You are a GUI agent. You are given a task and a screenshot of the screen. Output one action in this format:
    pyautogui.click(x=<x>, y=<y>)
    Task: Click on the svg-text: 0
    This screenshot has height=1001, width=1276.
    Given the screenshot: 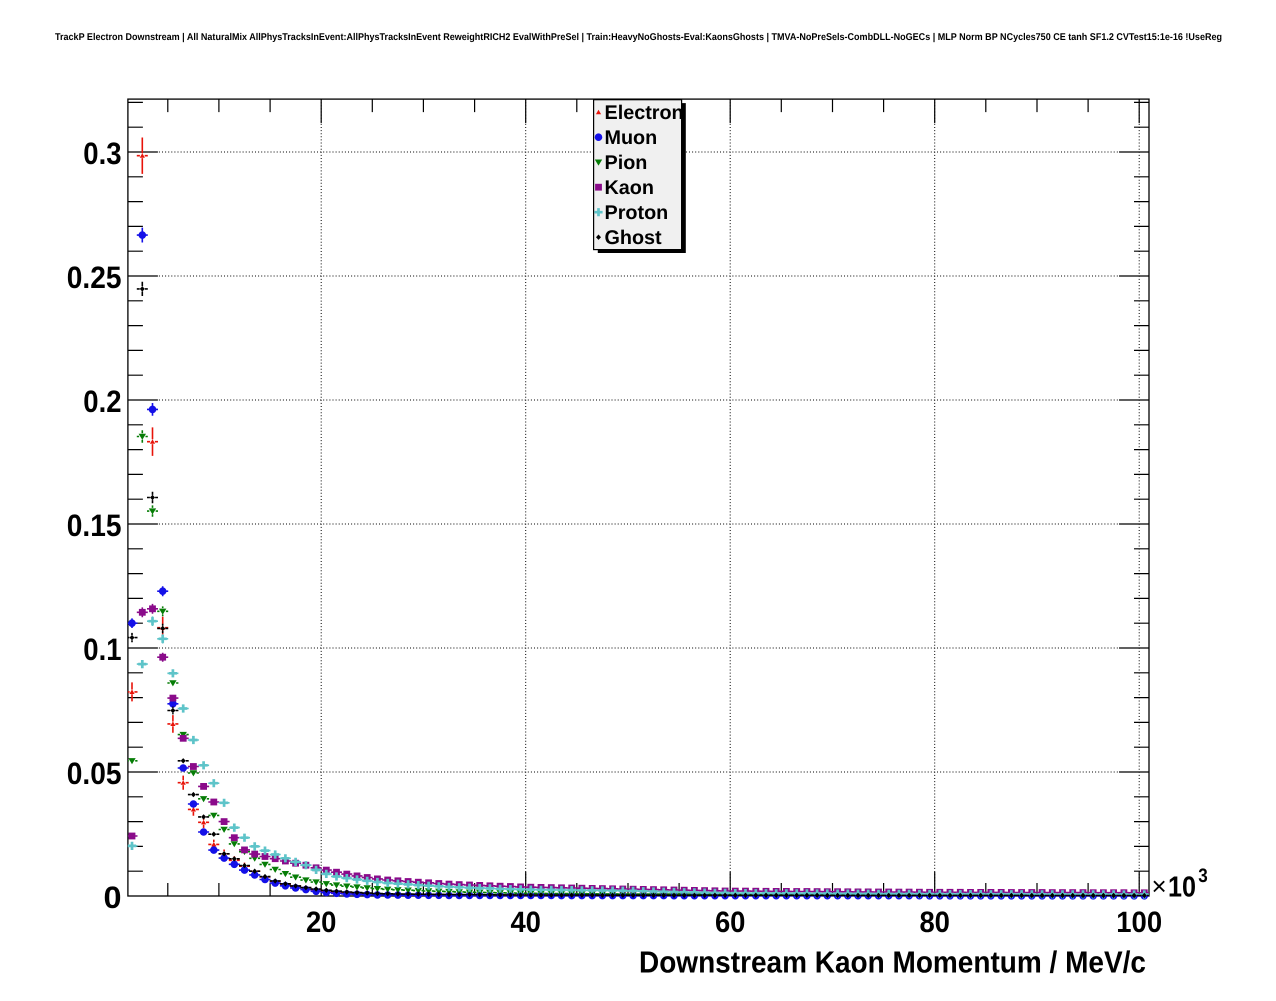 What is the action you would take?
    pyautogui.click(x=113, y=897)
    